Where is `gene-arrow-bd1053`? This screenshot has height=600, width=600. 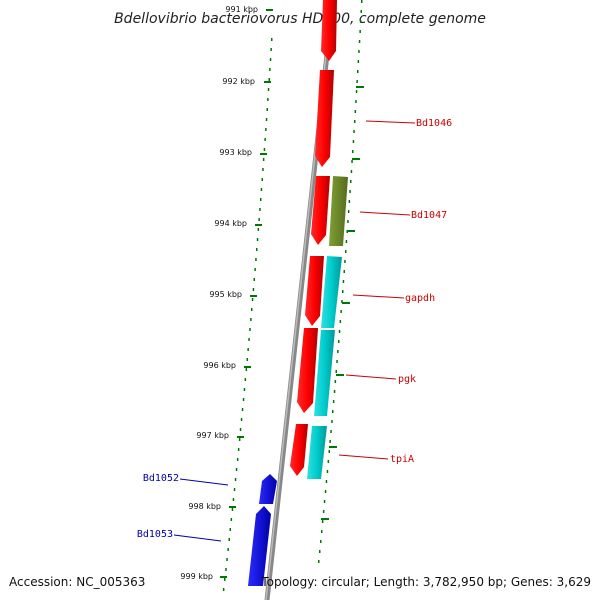 gene-arrow-bd1053 is located at coordinates (259, 546).